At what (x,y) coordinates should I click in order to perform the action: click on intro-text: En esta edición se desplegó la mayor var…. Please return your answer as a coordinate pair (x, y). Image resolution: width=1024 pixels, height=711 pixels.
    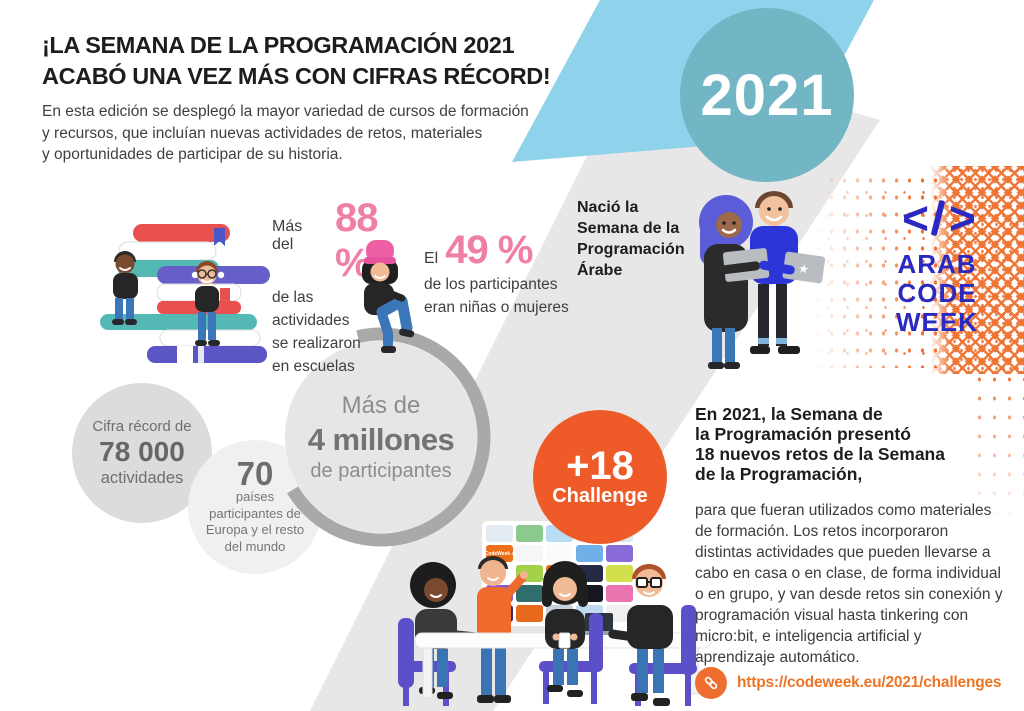
    Looking at the image, I should click on (285, 133).